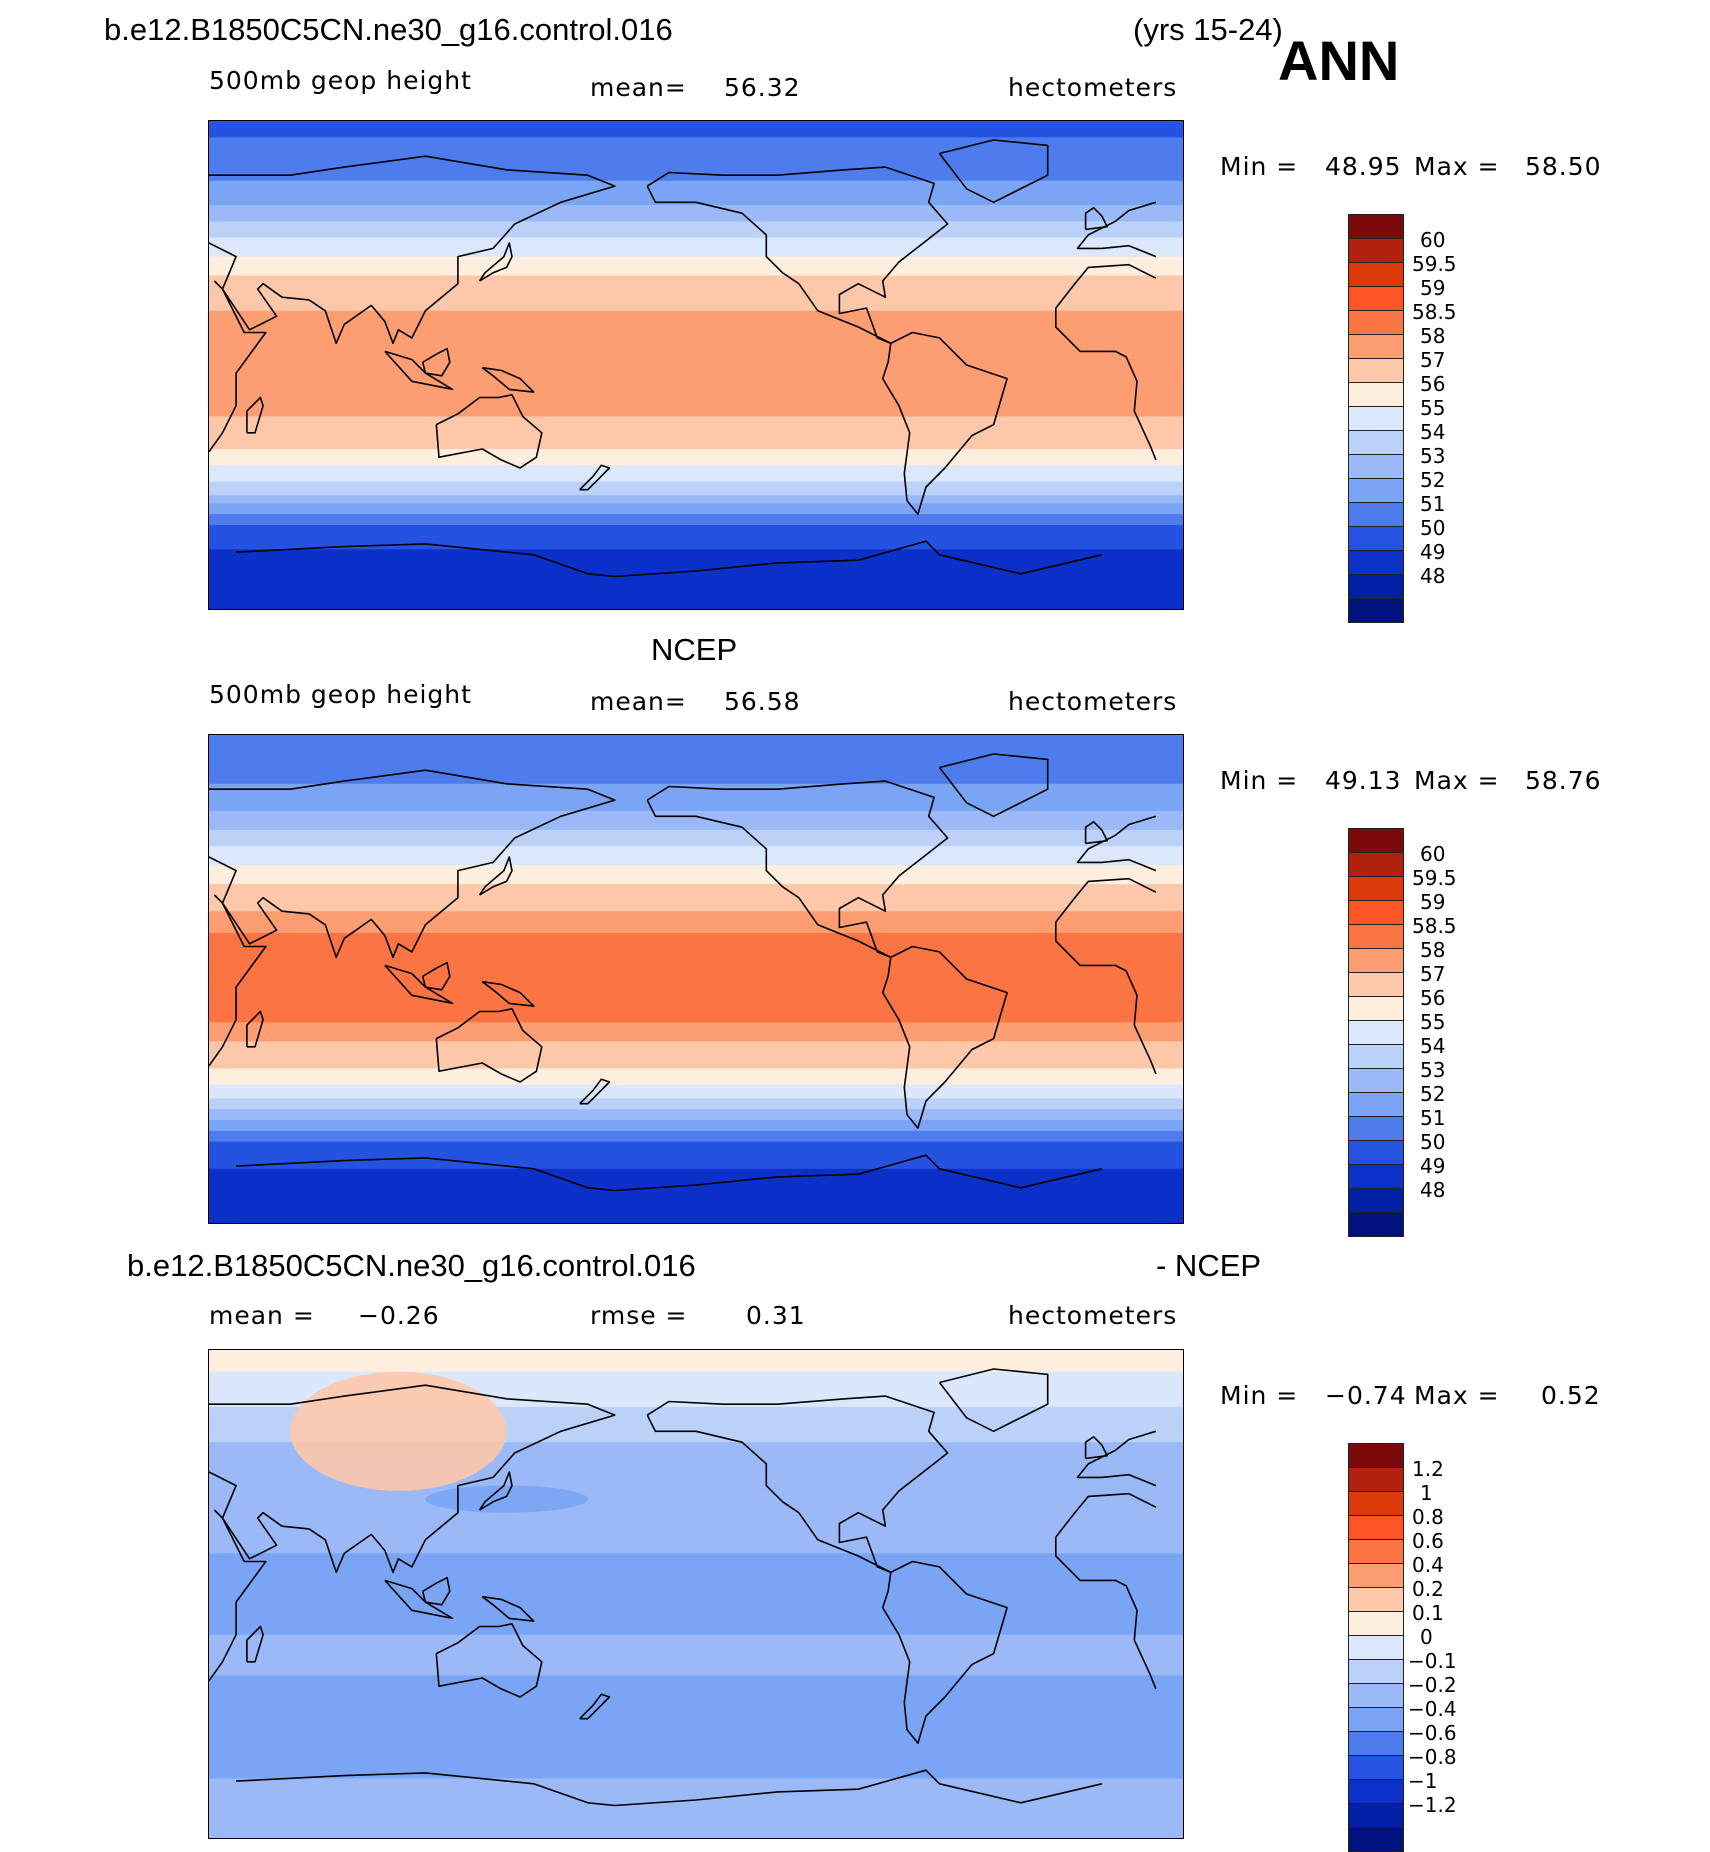 Image resolution: width=1710 pixels, height=1852 pixels. I want to click on p3-max-value: 0.52, so click(1571, 1395).